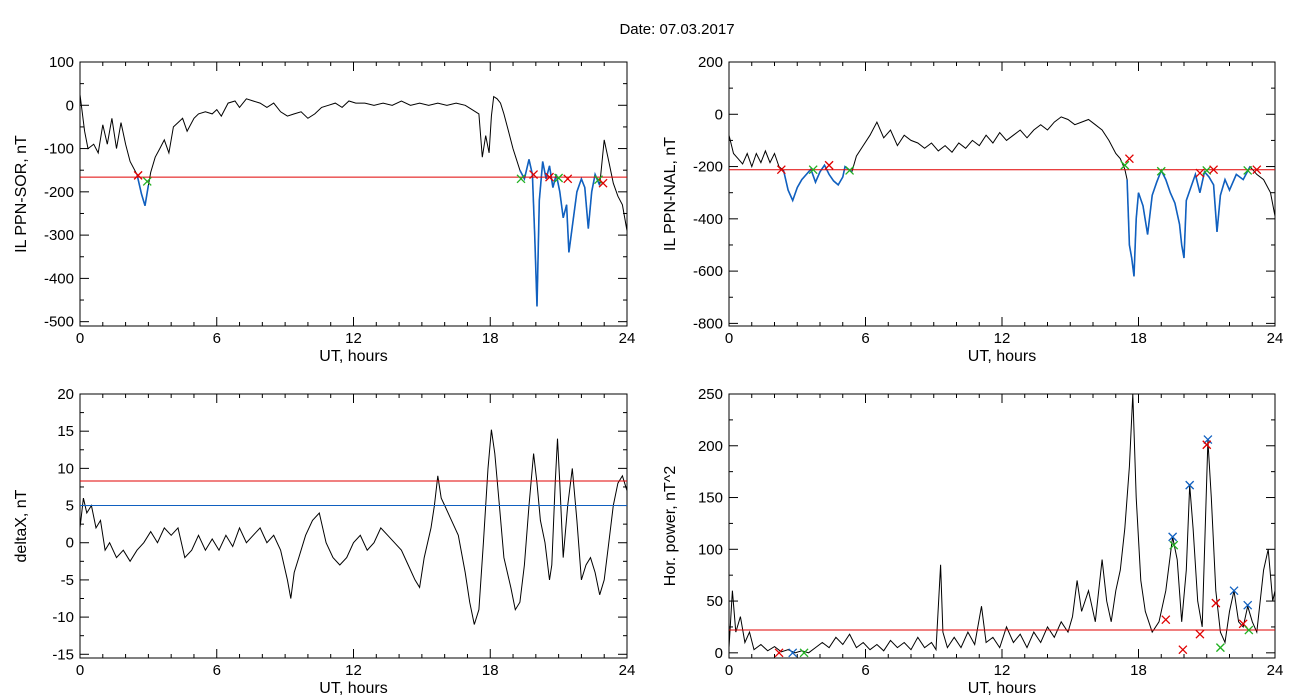 Image resolution: width=1300 pixels, height=700 pixels. What do you see at coordinates (708, 219) in the screenshot?
I see `y-tick-label: -400` at bounding box center [708, 219].